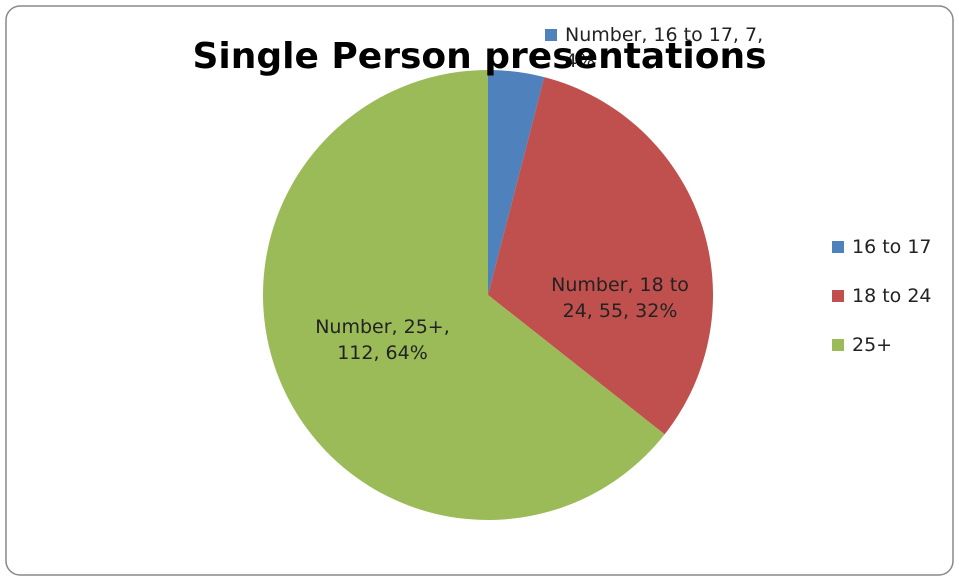  What do you see at coordinates (551, 35) in the screenshot?
I see `label-key` at bounding box center [551, 35].